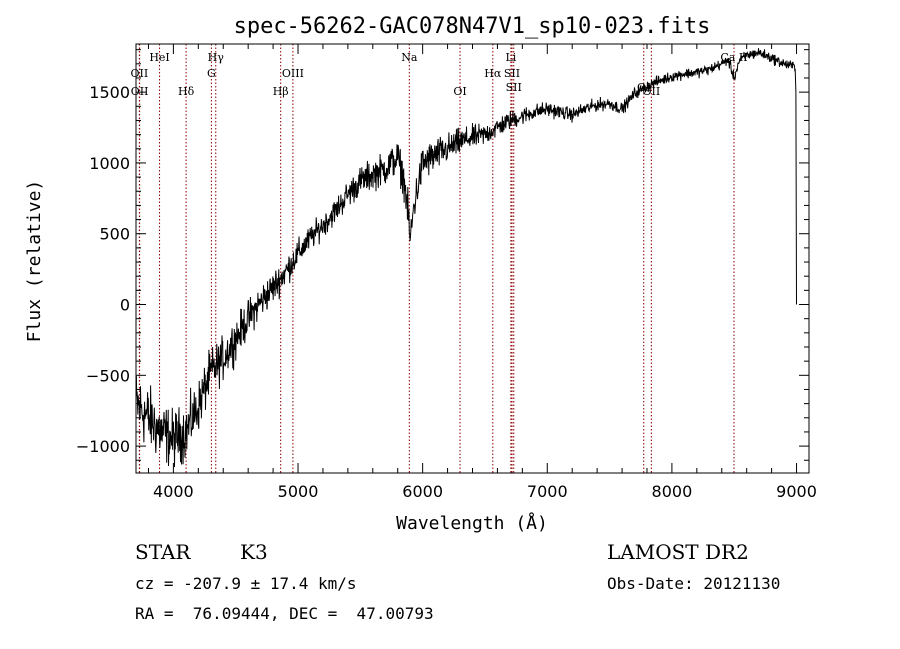  I want to click on y-tick-label: 1500, so click(109, 92).